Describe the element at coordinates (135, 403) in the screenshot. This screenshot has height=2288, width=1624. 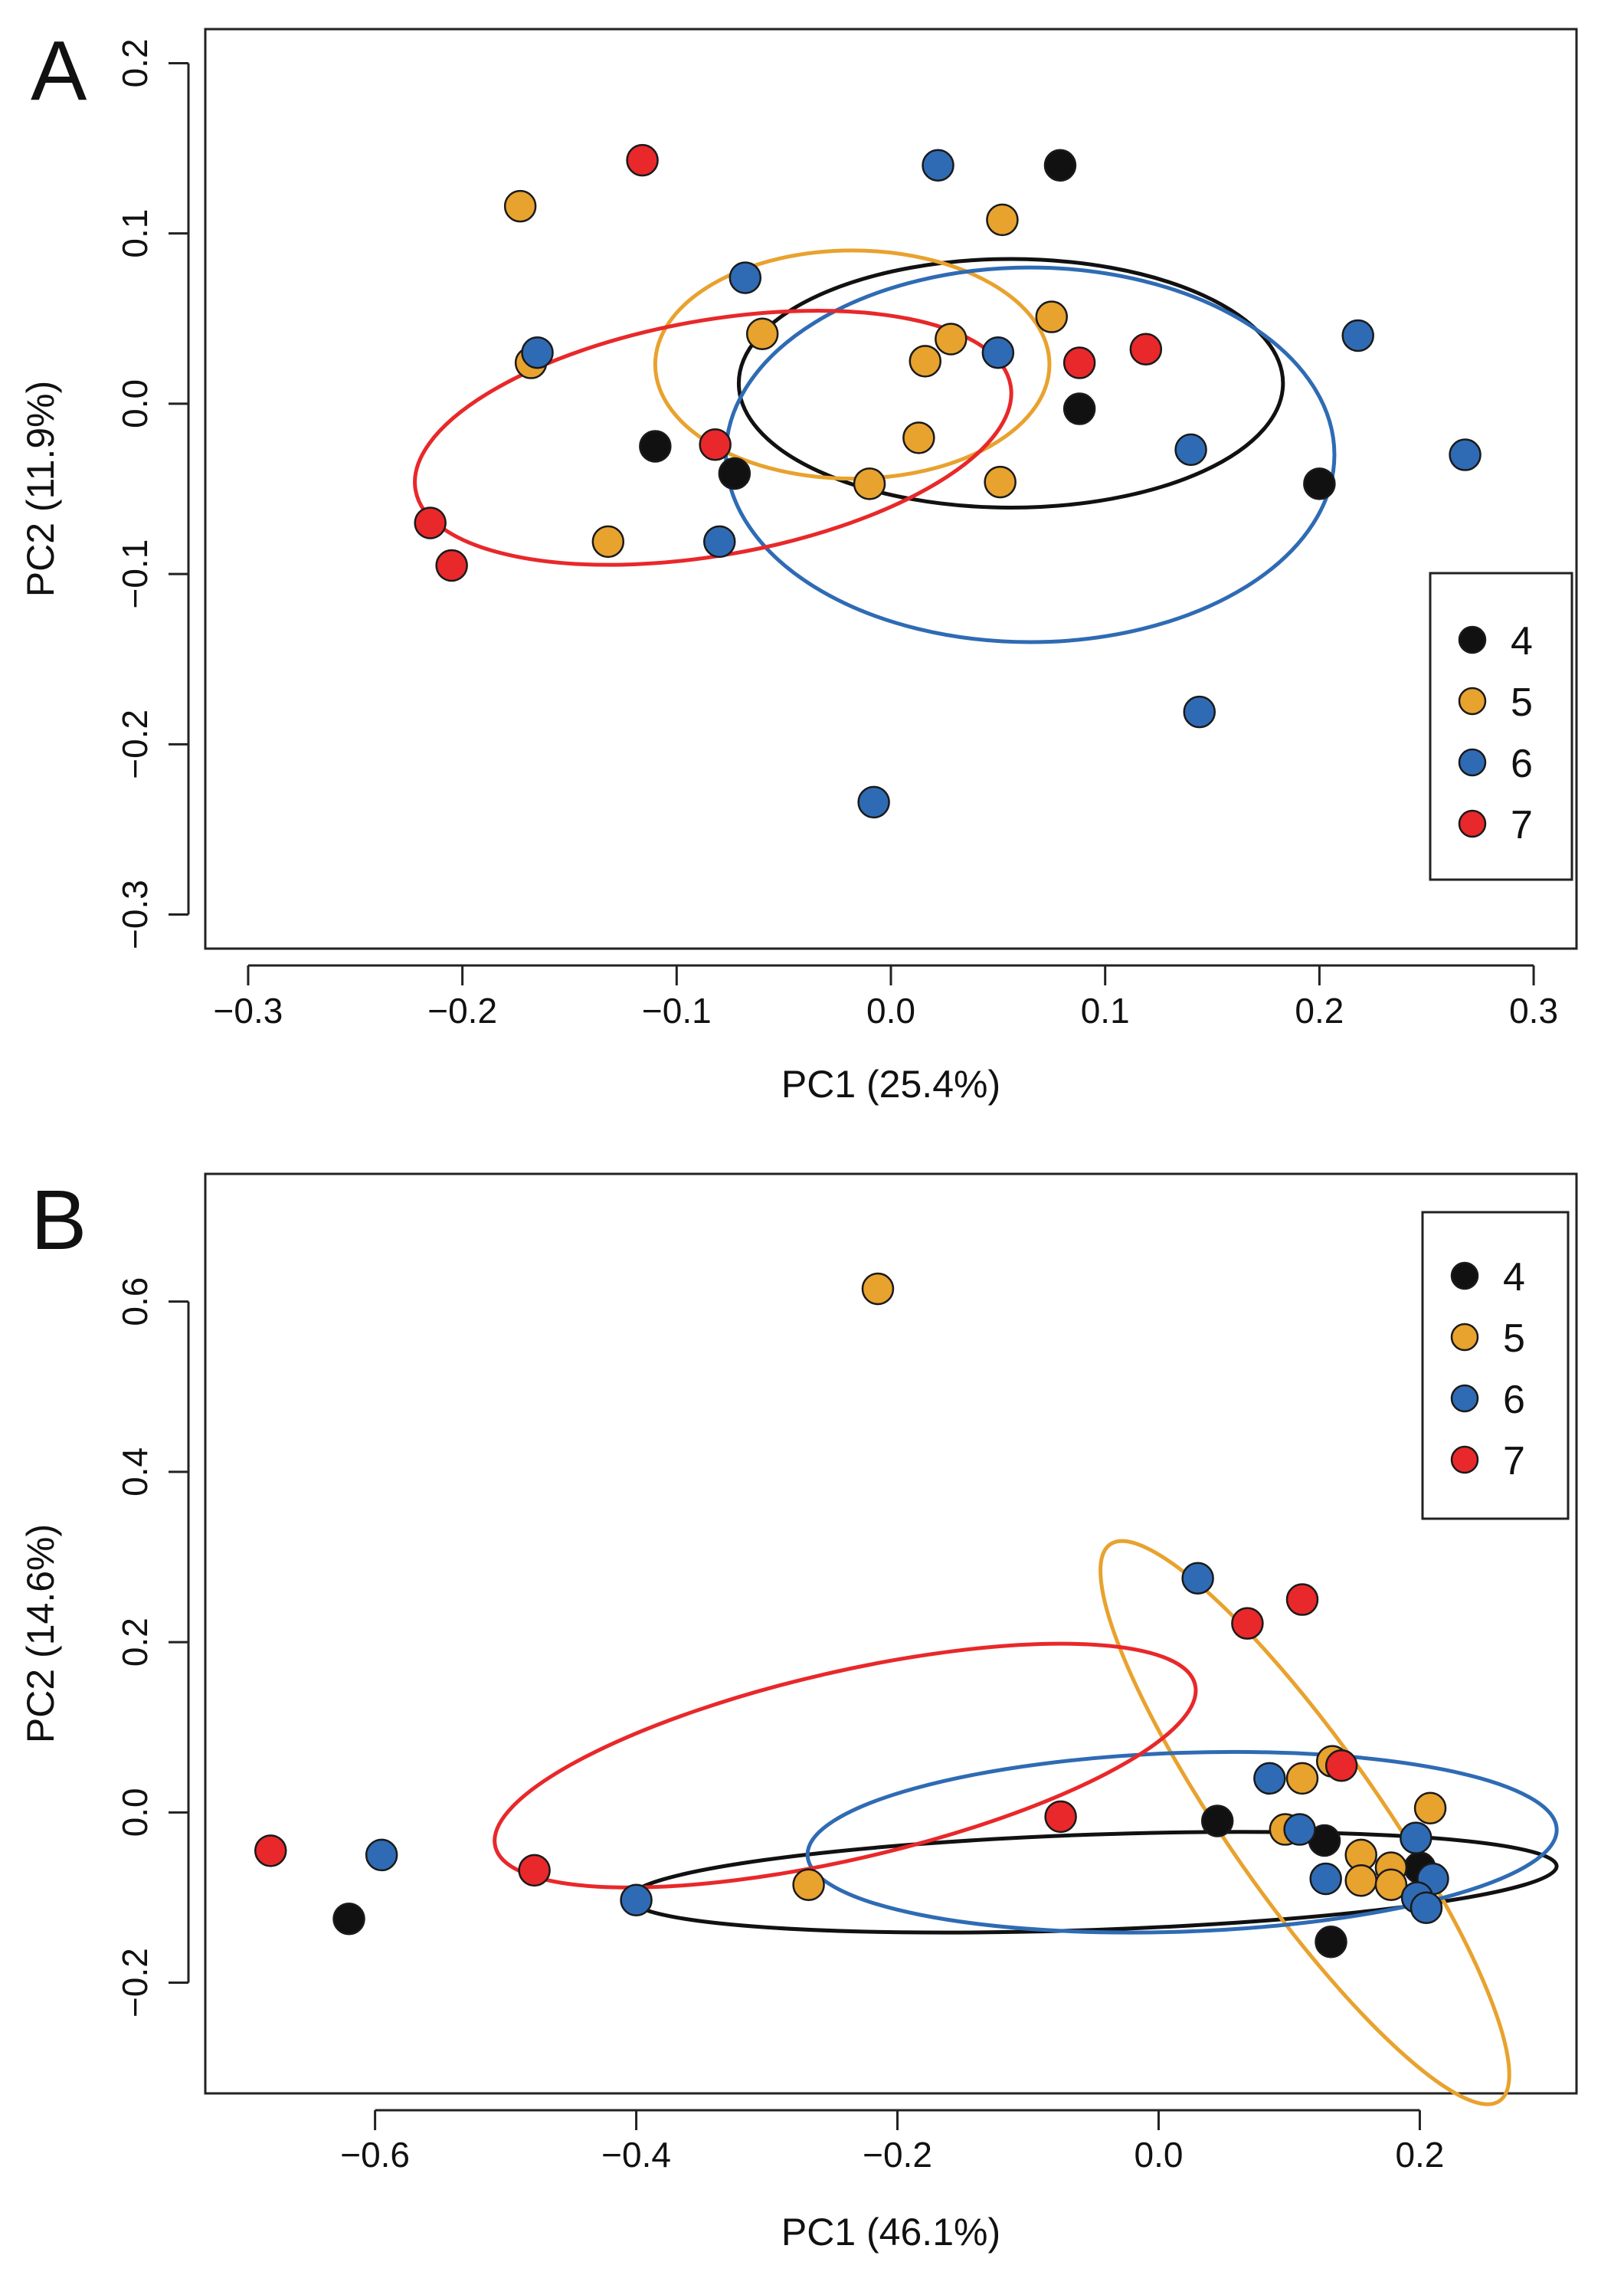
I see `panel-a-y-tick-label: 0.0` at that location.